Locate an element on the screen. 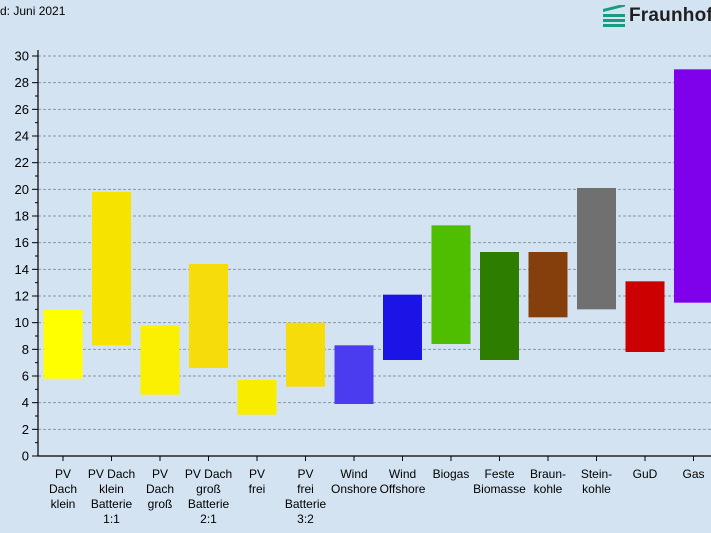 Image resolution: width=711 pixels, height=533 pixels. category-label: Wind Onshore is located at coordinates (354, 481).